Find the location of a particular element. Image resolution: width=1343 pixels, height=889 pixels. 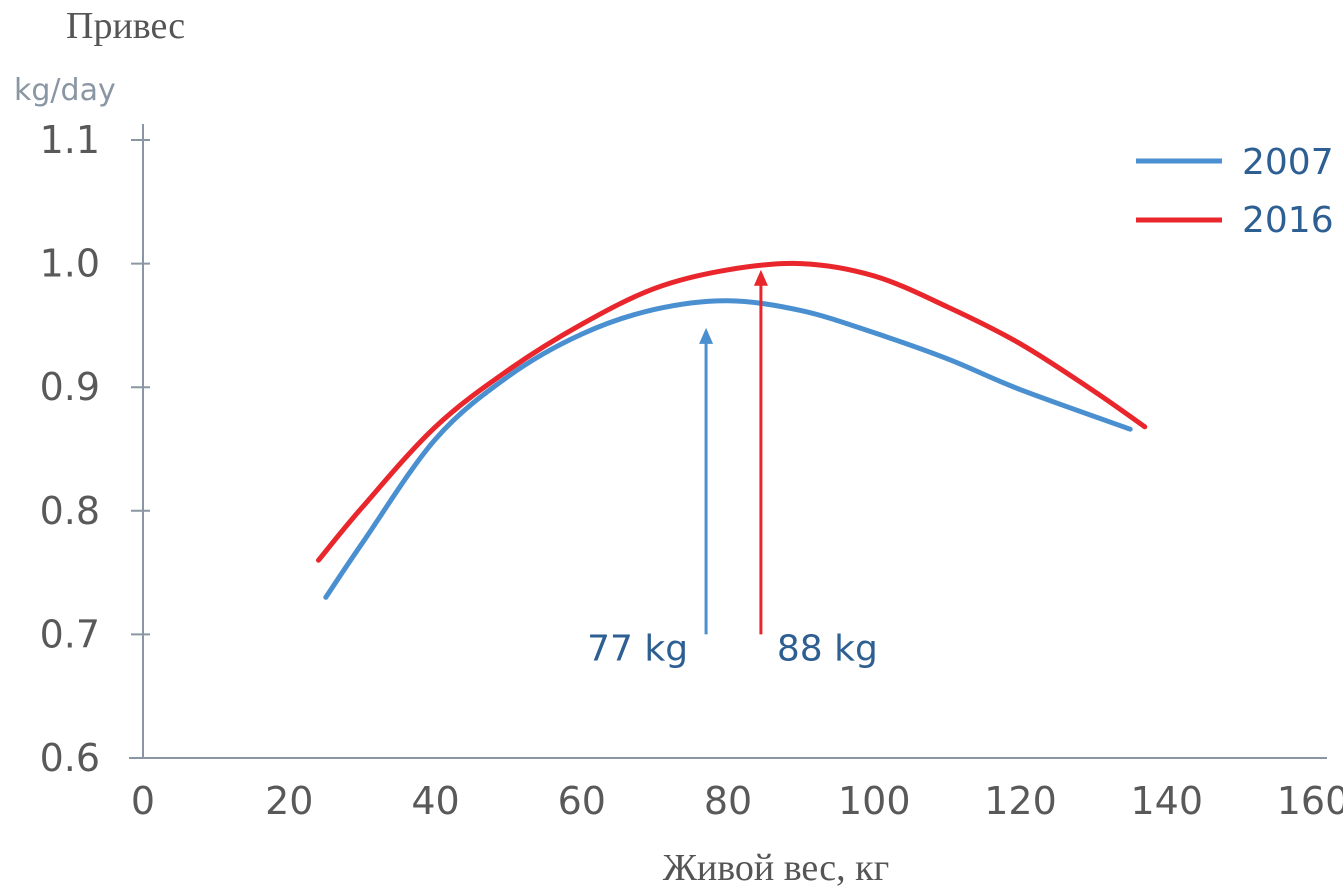

x-axis-title: Живой вес, кг is located at coordinates (776, 868).